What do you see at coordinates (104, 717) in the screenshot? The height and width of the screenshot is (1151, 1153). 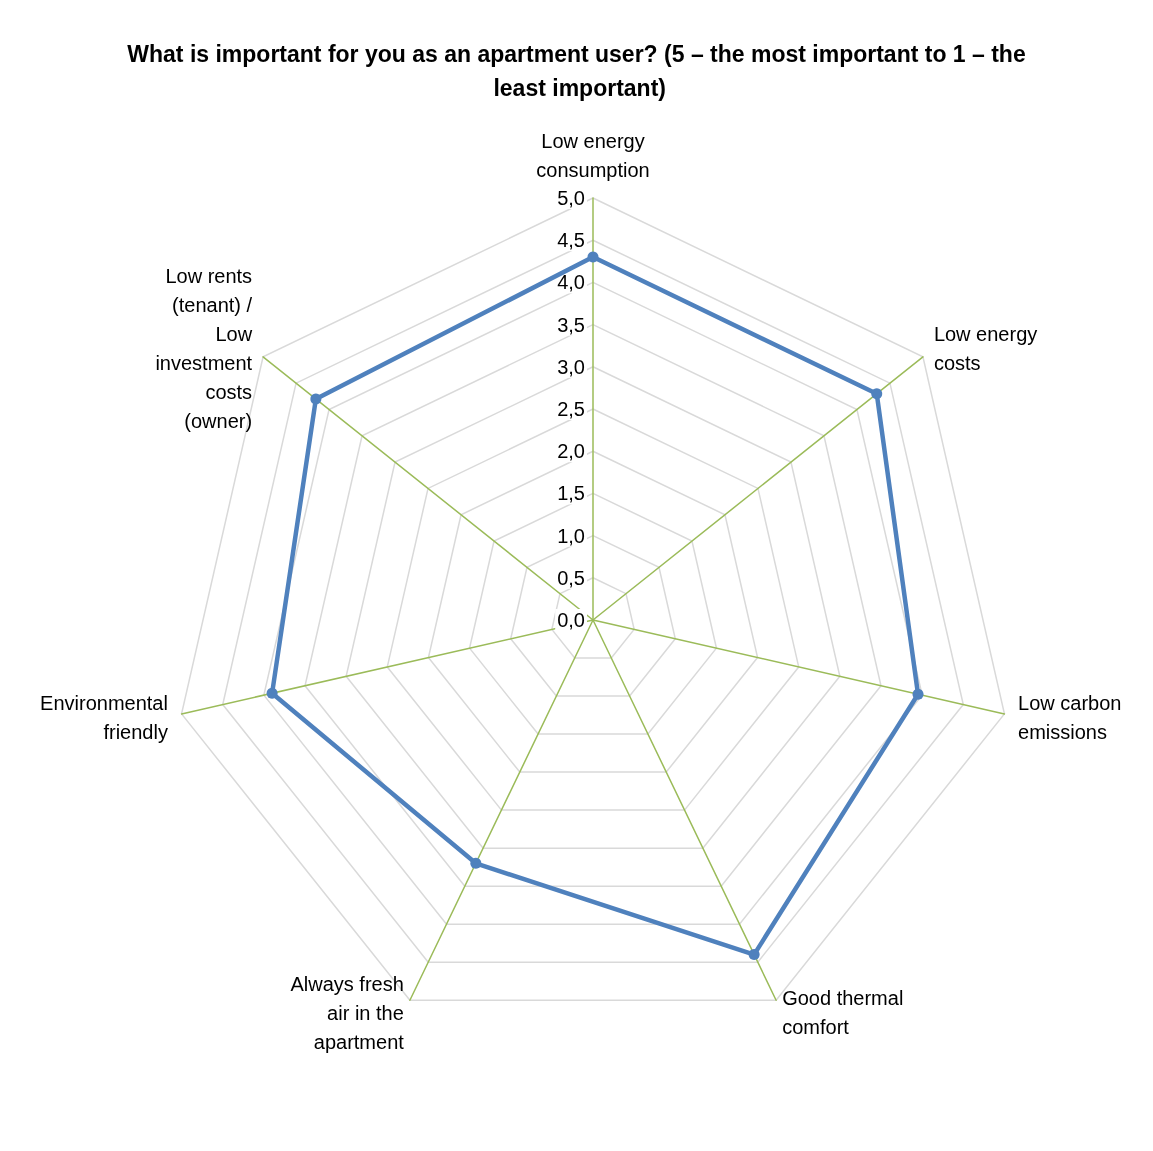 I see `spoke-label: Environmental friendly` at bounding box center [104, 717].